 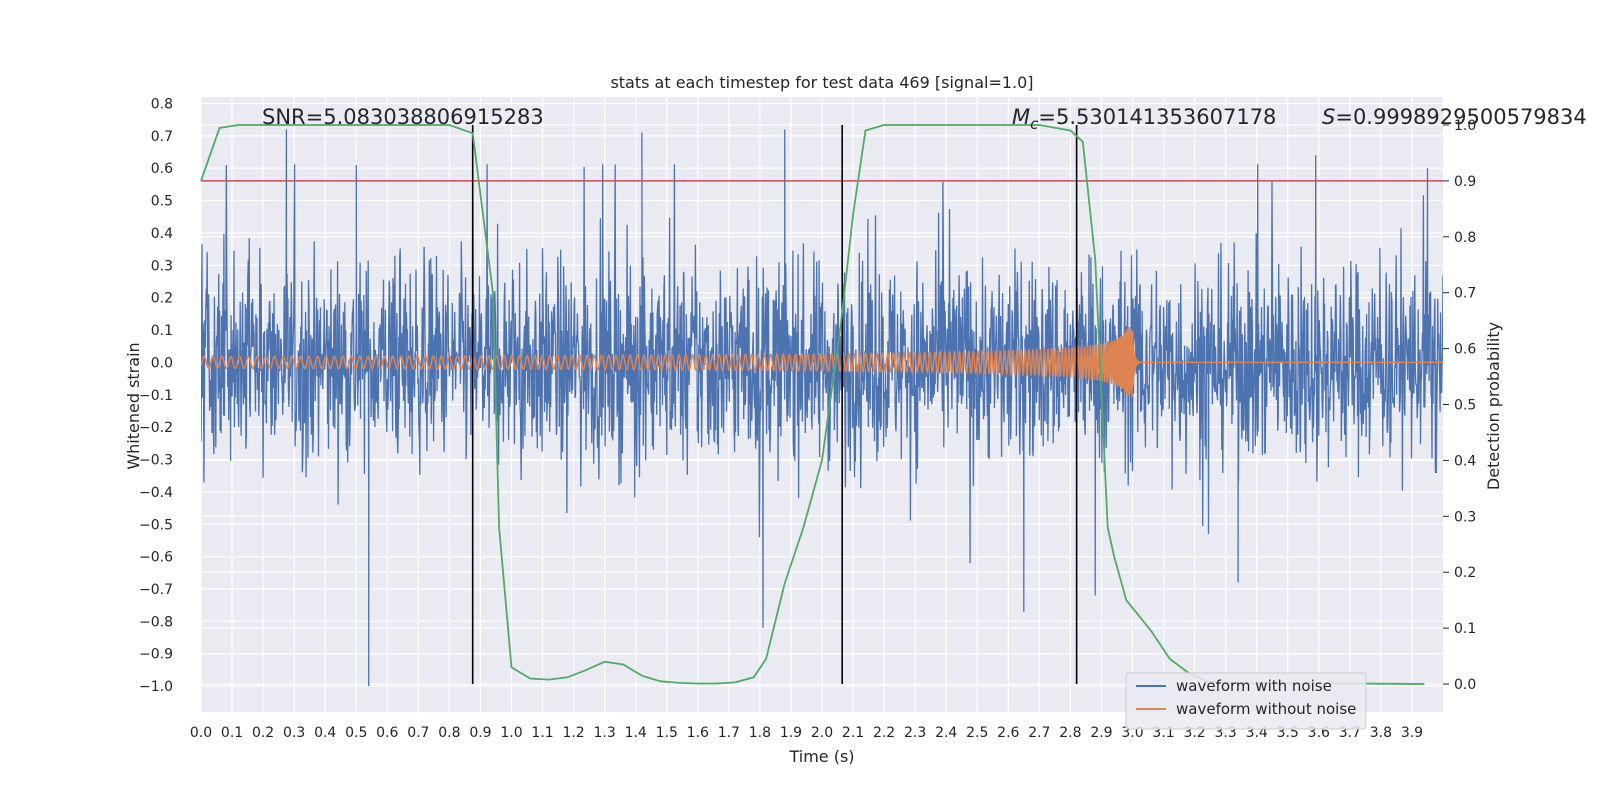 I want to click on y-tick-label: −0.4, so click(x=156, y=493).